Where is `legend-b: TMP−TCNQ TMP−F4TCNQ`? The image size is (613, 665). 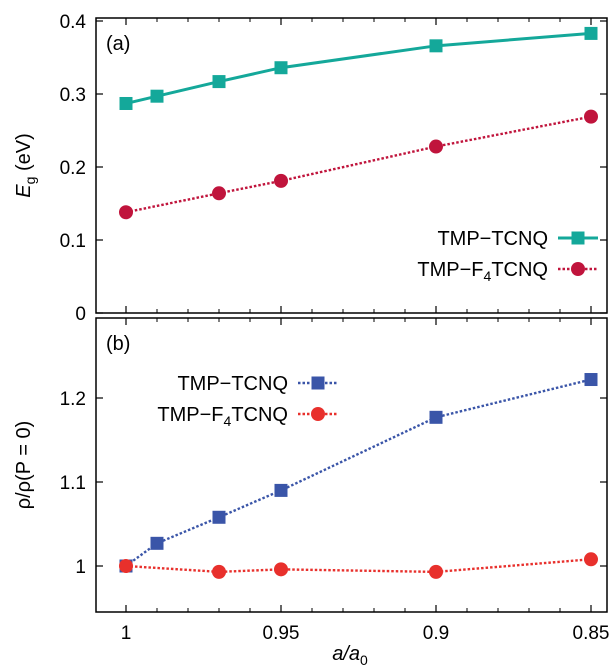 legend-b: TMP−TCNQ TMP−F4TCNQ is located at coordinates (247, 401).